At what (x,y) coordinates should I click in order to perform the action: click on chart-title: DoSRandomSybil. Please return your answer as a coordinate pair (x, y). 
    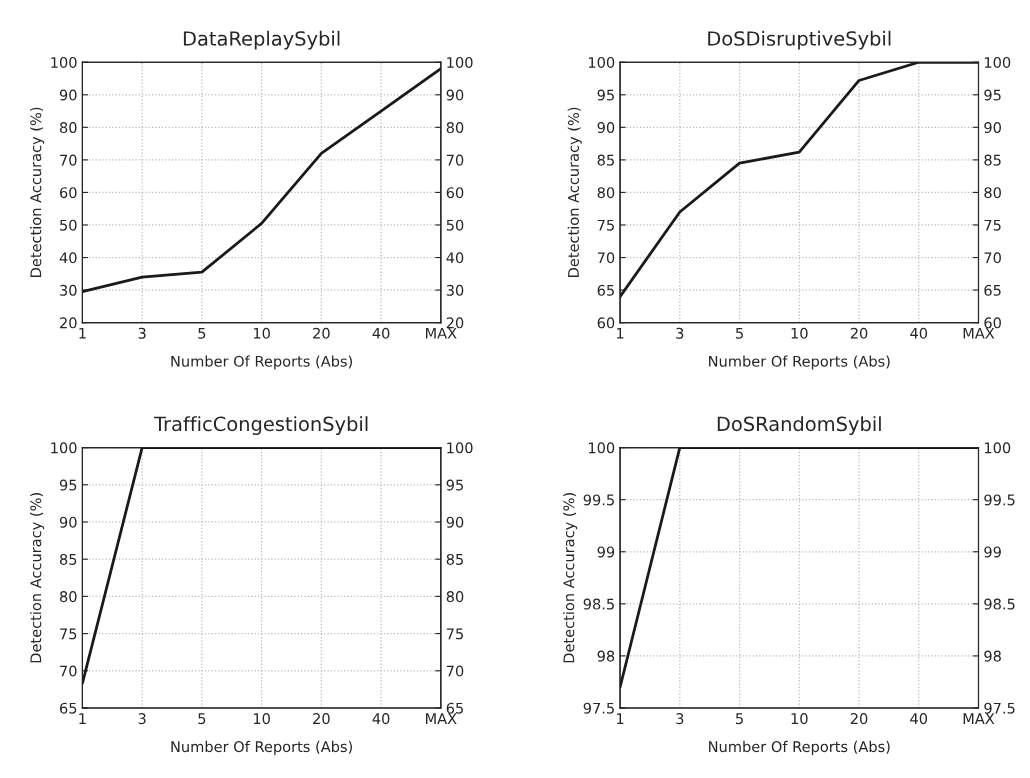
    Looking at the image, I should click on (799, 425).